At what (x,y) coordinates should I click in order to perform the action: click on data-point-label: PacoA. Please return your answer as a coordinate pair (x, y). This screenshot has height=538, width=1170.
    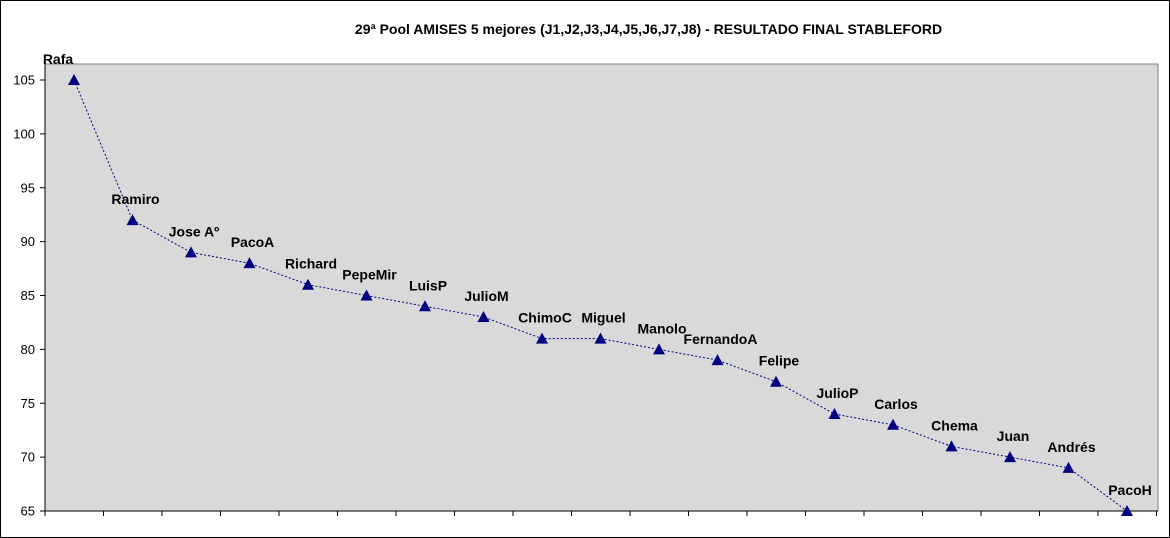
    Looking at the image, I should click on (253, 242).